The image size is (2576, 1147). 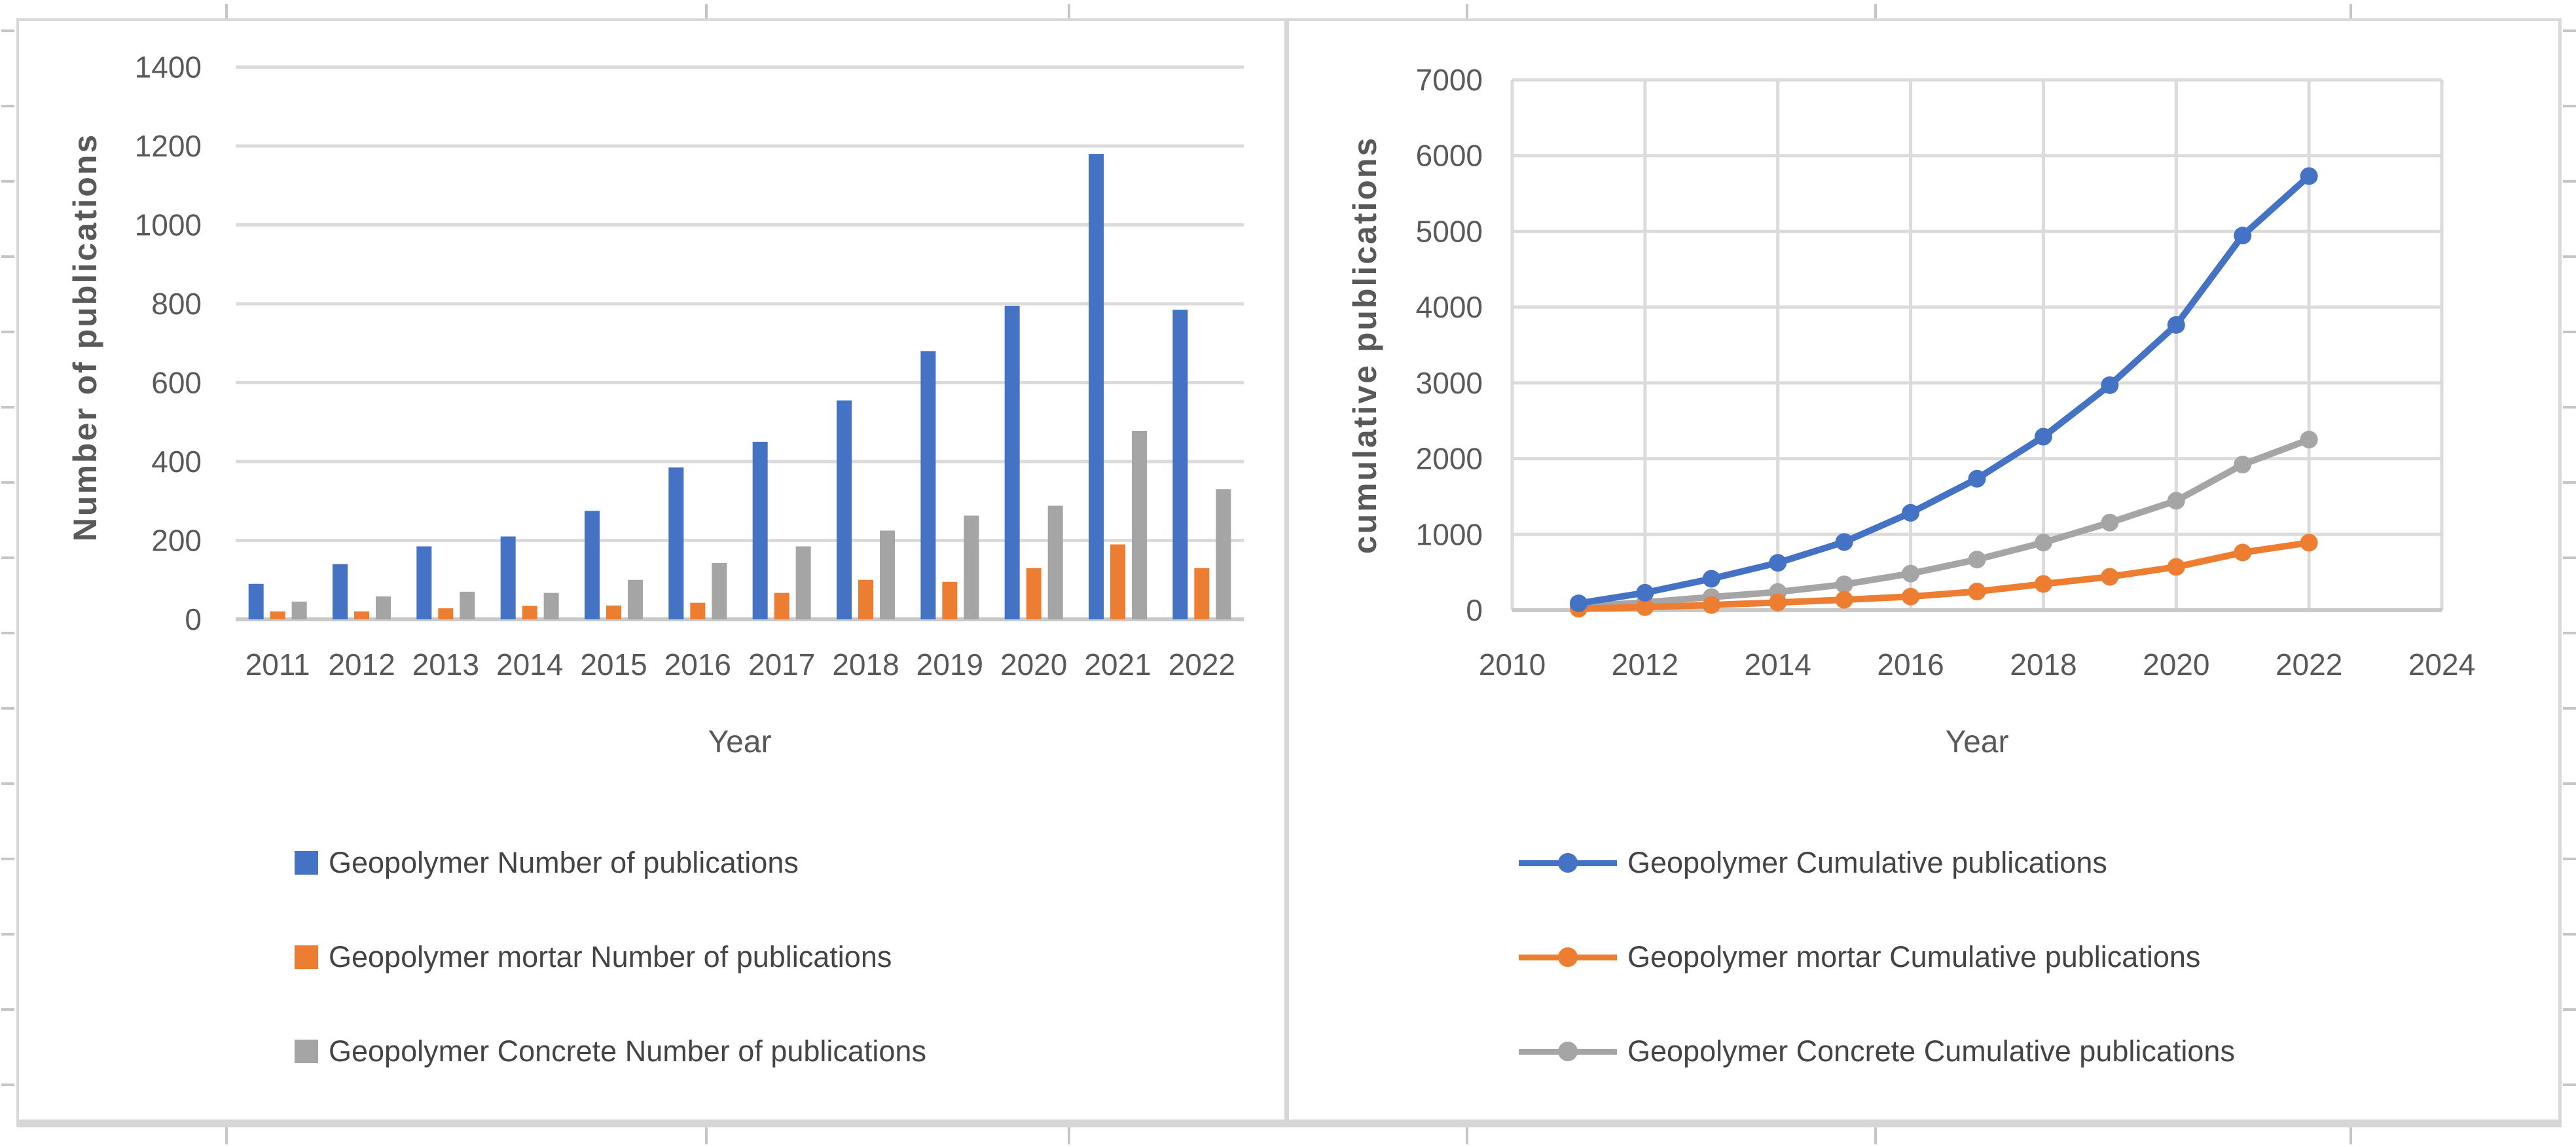 What do you see at coordinates (1449, 156) in the screenshot?
I see `y-tick-label: 6000` at bounding box center [1449, 156].